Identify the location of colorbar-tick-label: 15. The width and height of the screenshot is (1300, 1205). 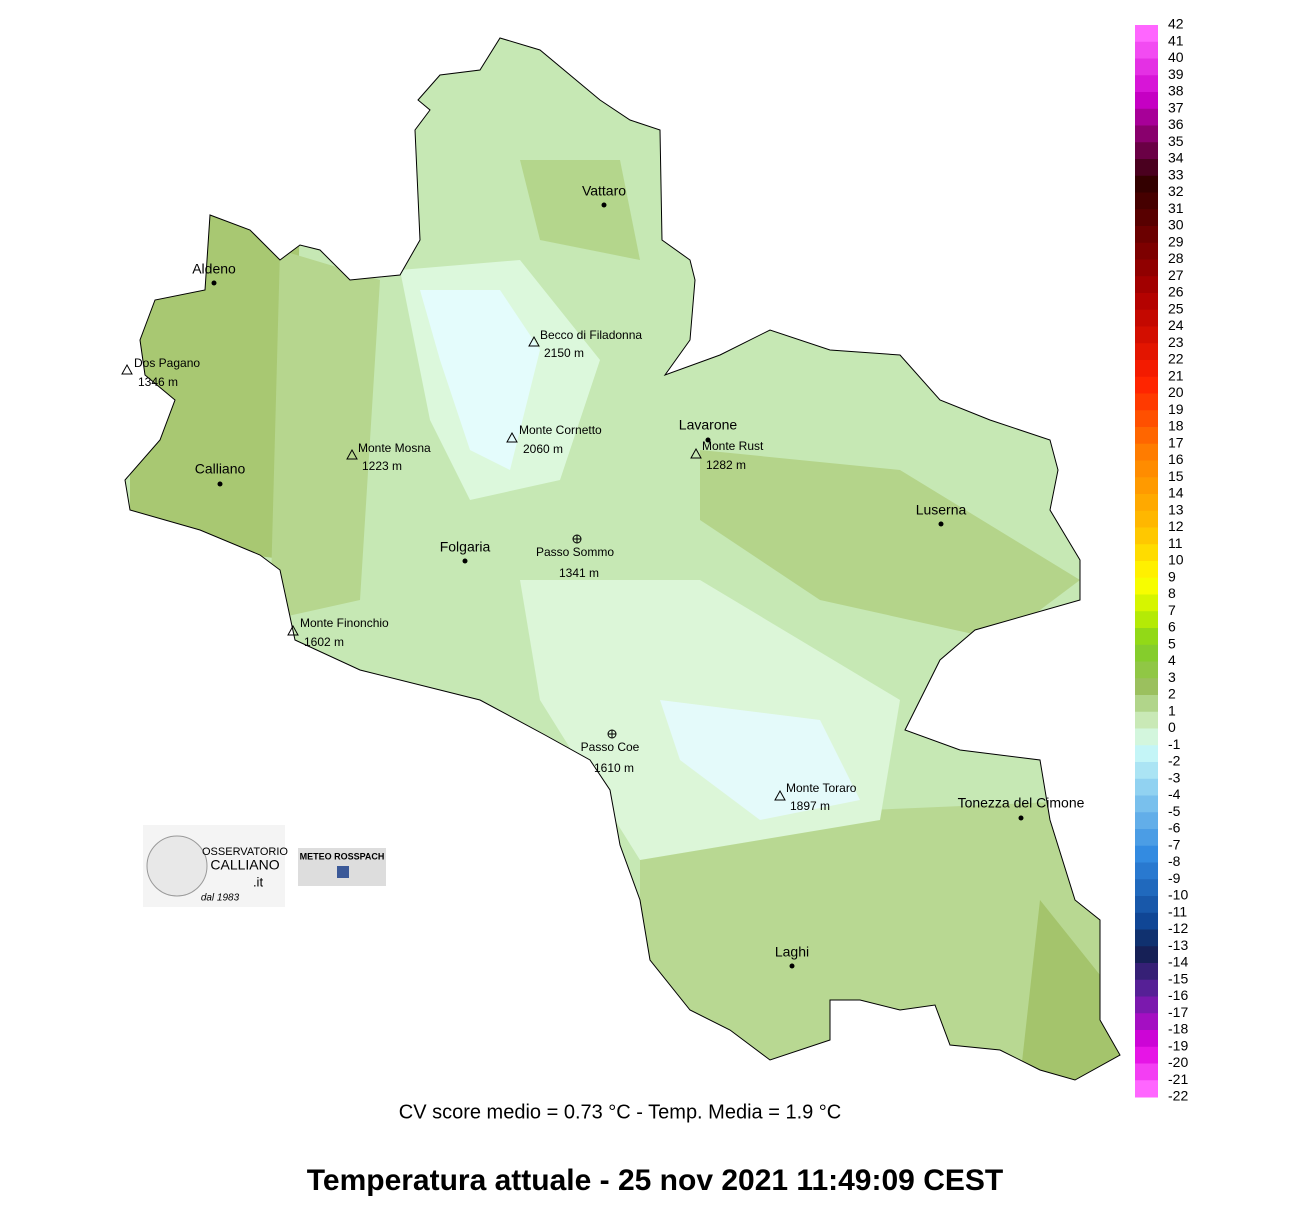
(1176, 476).